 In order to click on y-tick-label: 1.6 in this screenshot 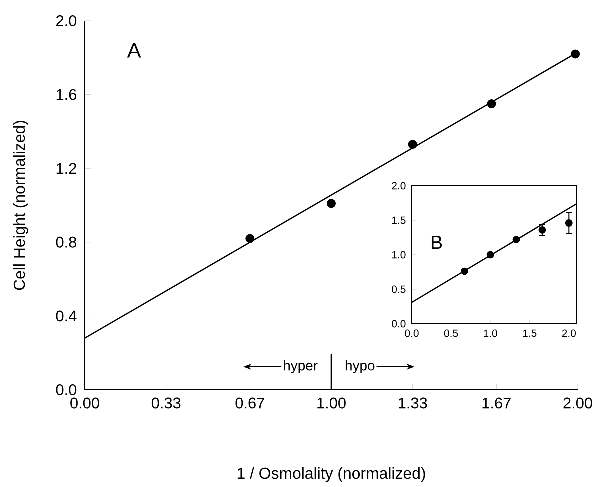, I will do `click(66, 94)`.